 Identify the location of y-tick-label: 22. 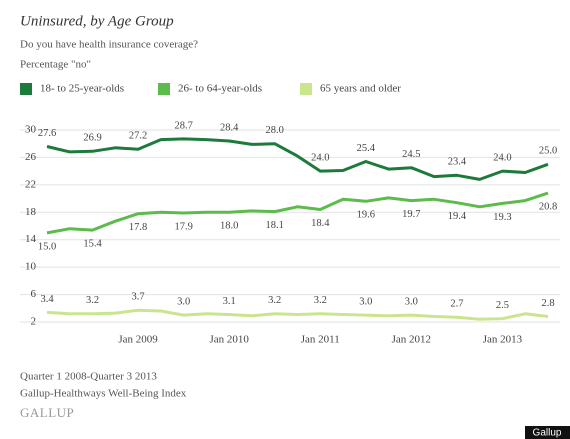
(30, 184).